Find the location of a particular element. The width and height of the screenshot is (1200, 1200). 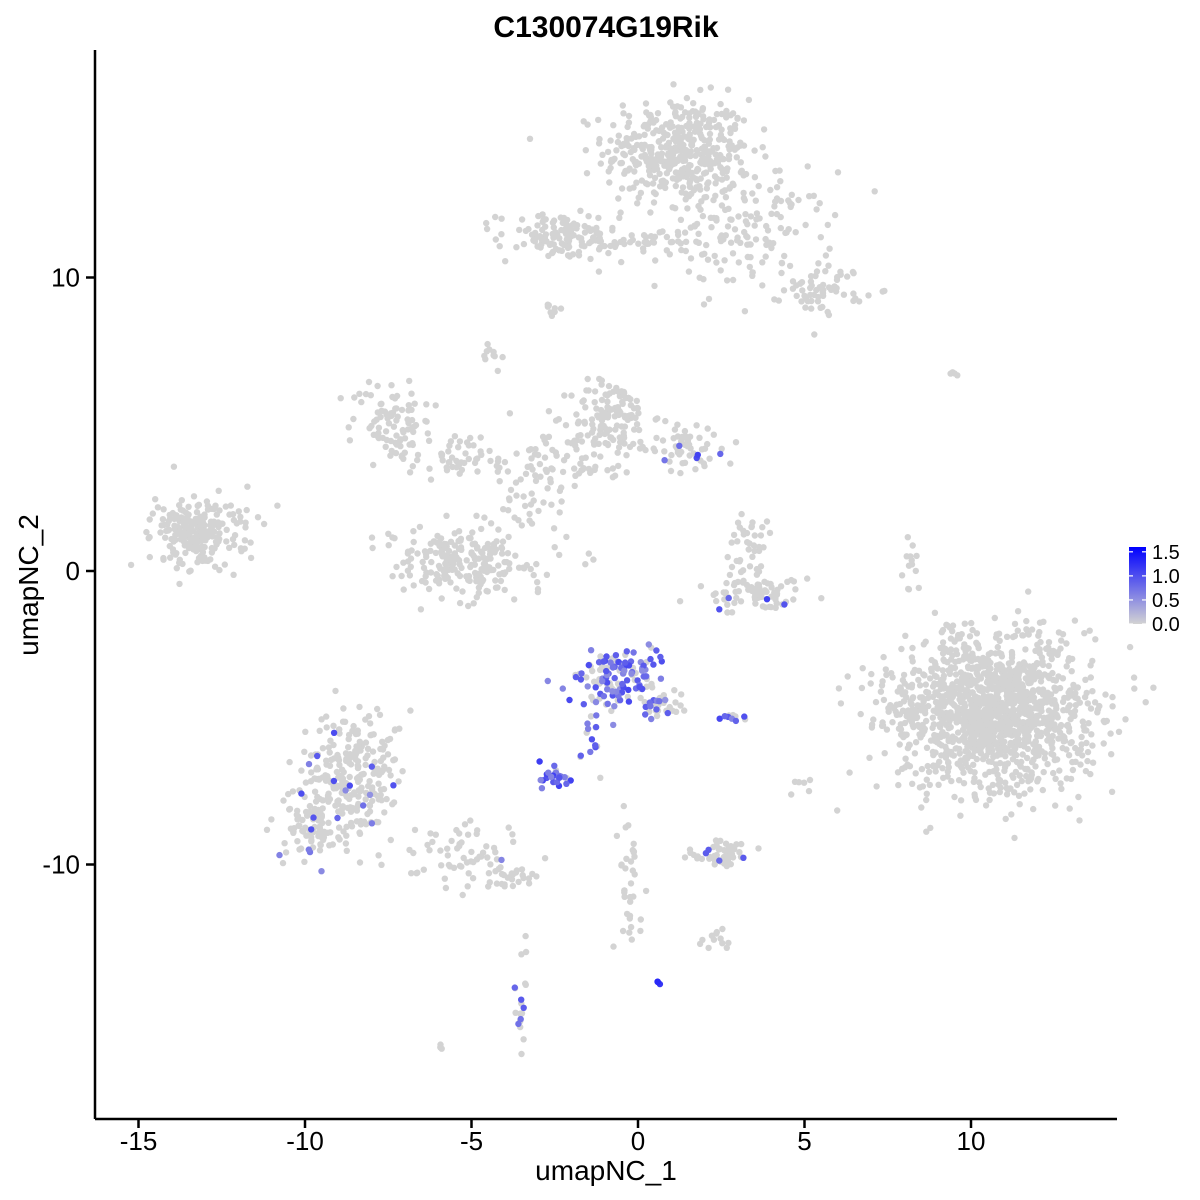

x-axis-title: umapNC_1 is located at coordinates (606, 1170).